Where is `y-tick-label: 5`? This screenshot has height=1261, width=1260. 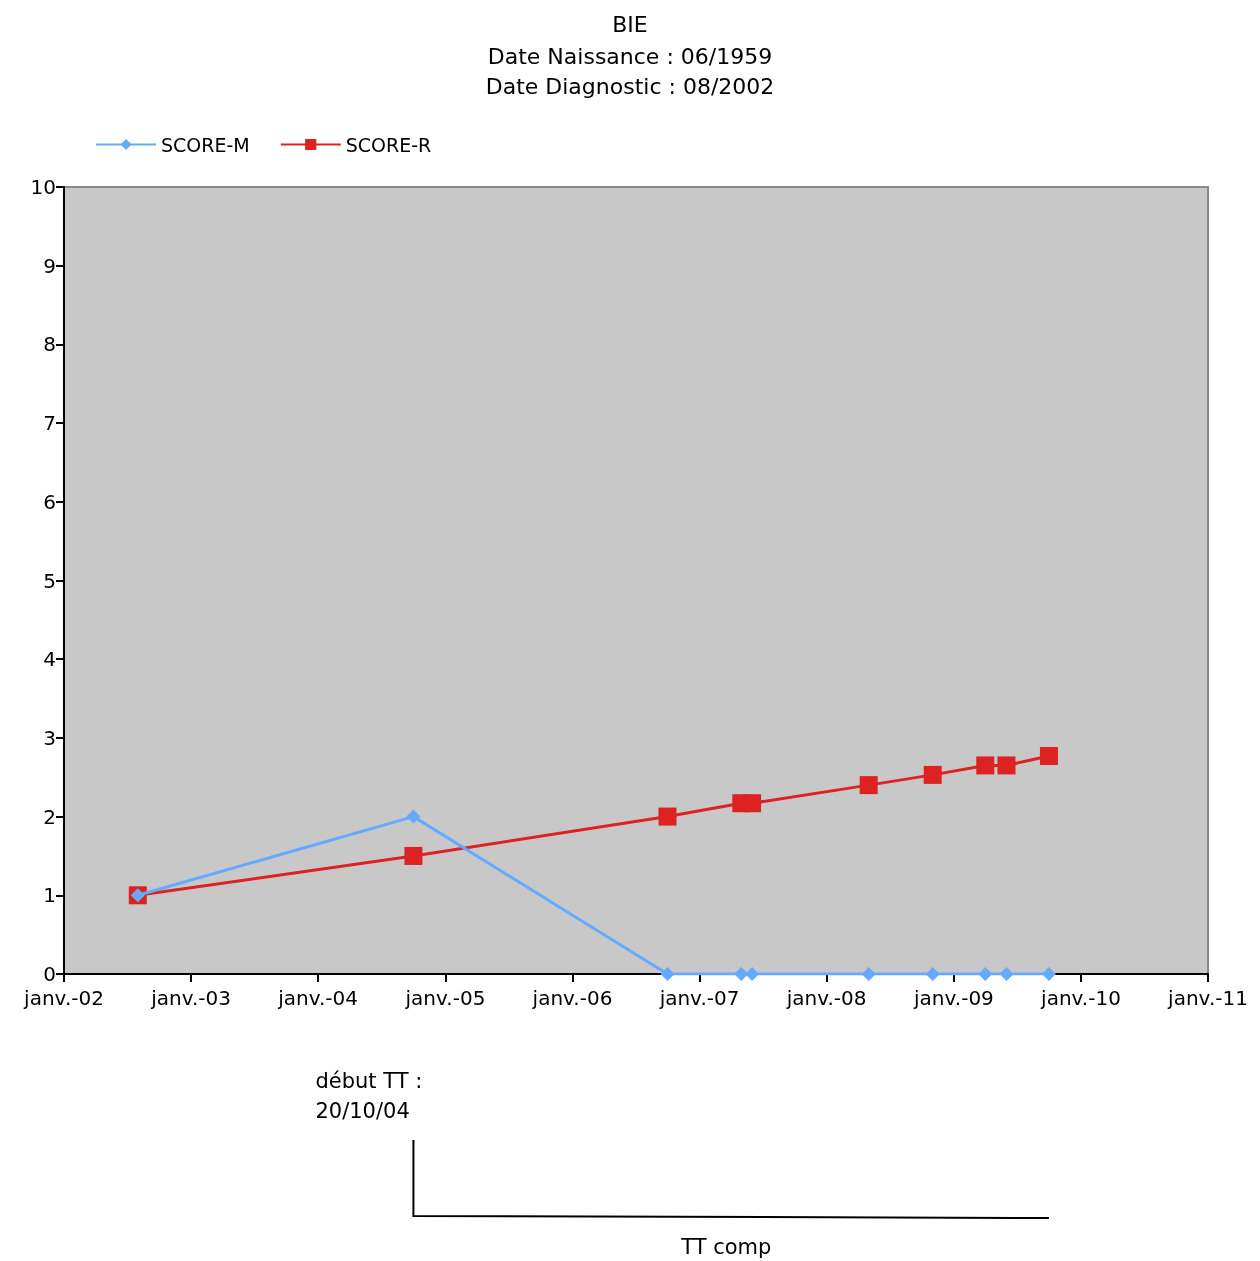
y-tick-label: 5 is located at coordinates (49, 580).